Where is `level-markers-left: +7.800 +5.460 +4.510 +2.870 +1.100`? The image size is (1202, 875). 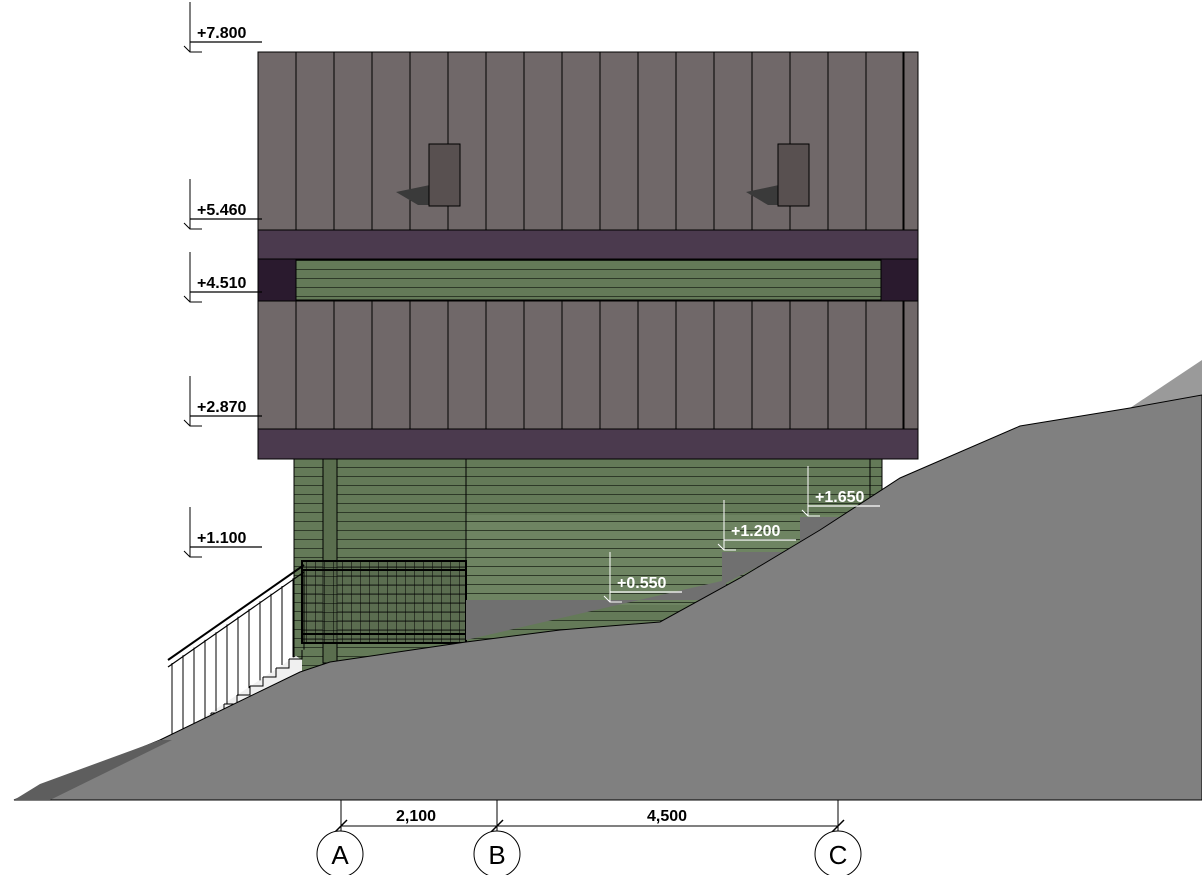
level-markers-left: +7.800 +5.460 +4.510 +2.870 +1.100 is located at coordinates (222, 280).